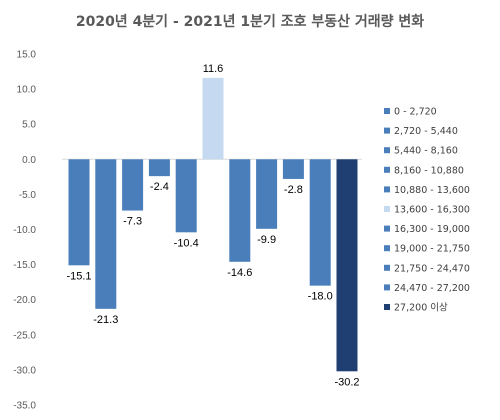 The height and width of the screenshot is (420, 500). What do you see at coordinates (24, 300) in the screenshot?
I see `y-tick-label: -20.0` at bounding box center [24, 300].